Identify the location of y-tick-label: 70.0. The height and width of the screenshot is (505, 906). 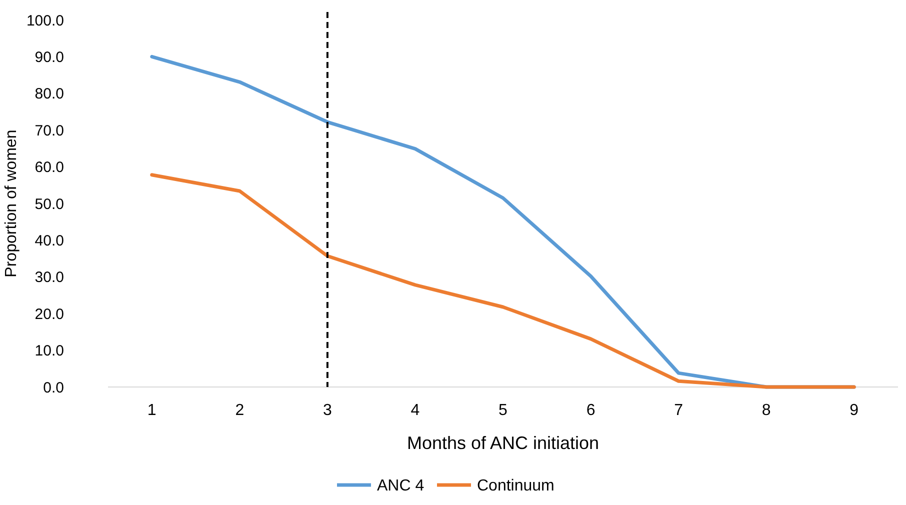
(49, 131).